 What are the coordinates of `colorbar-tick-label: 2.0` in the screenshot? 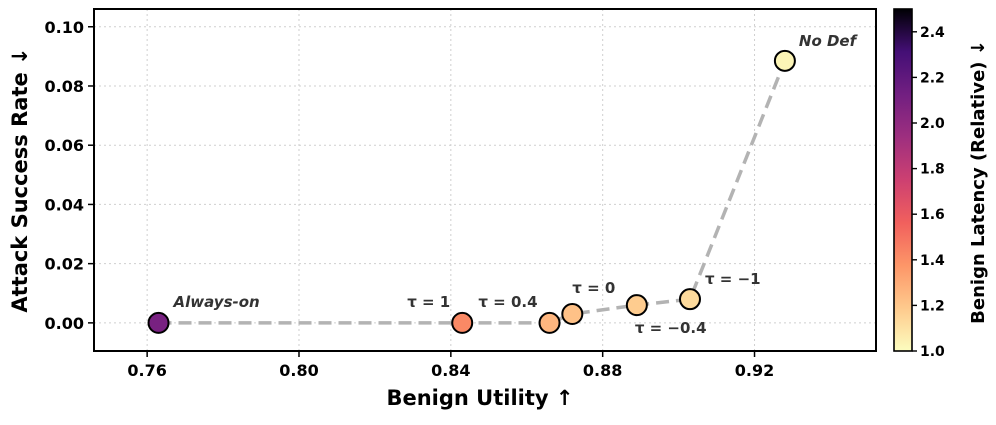 It's located at (932, 124).